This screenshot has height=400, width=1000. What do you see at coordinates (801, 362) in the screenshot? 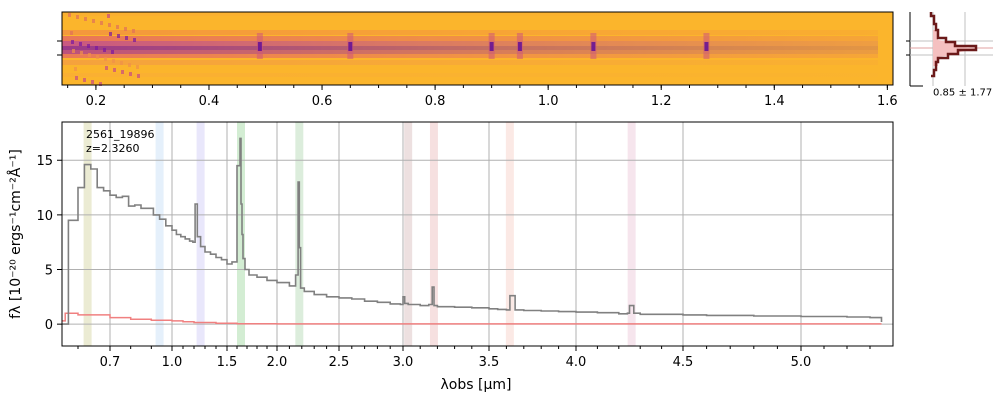
I see `x-tick-label: 5.0` at bounding box center [801, 362].